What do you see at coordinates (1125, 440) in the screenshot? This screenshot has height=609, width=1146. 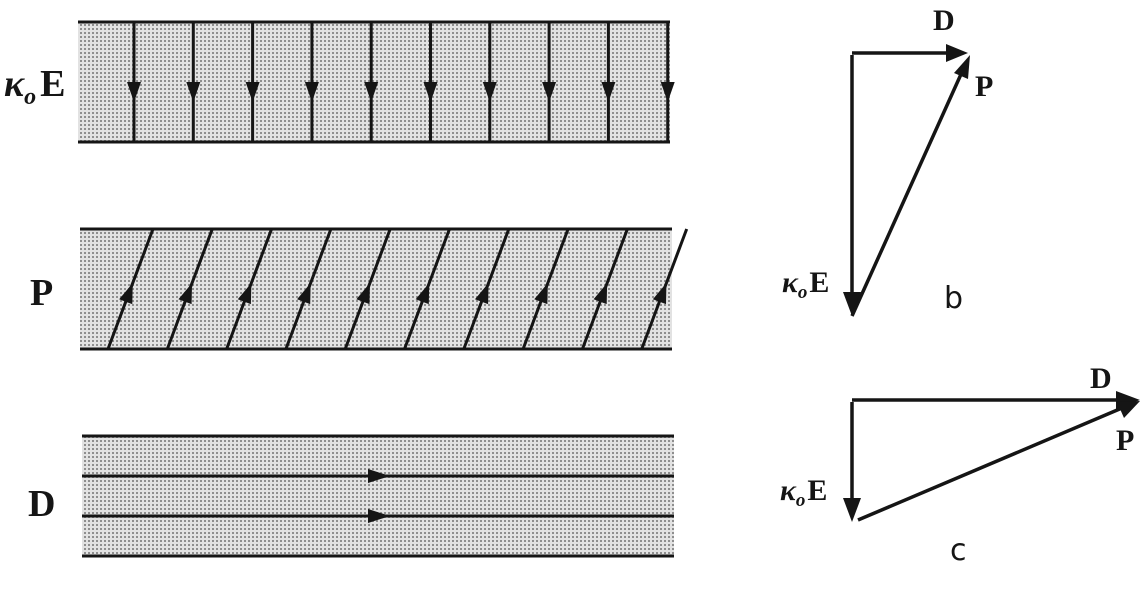 I see `triangle-c-p-label: P` at bounding box center [1125, 440].